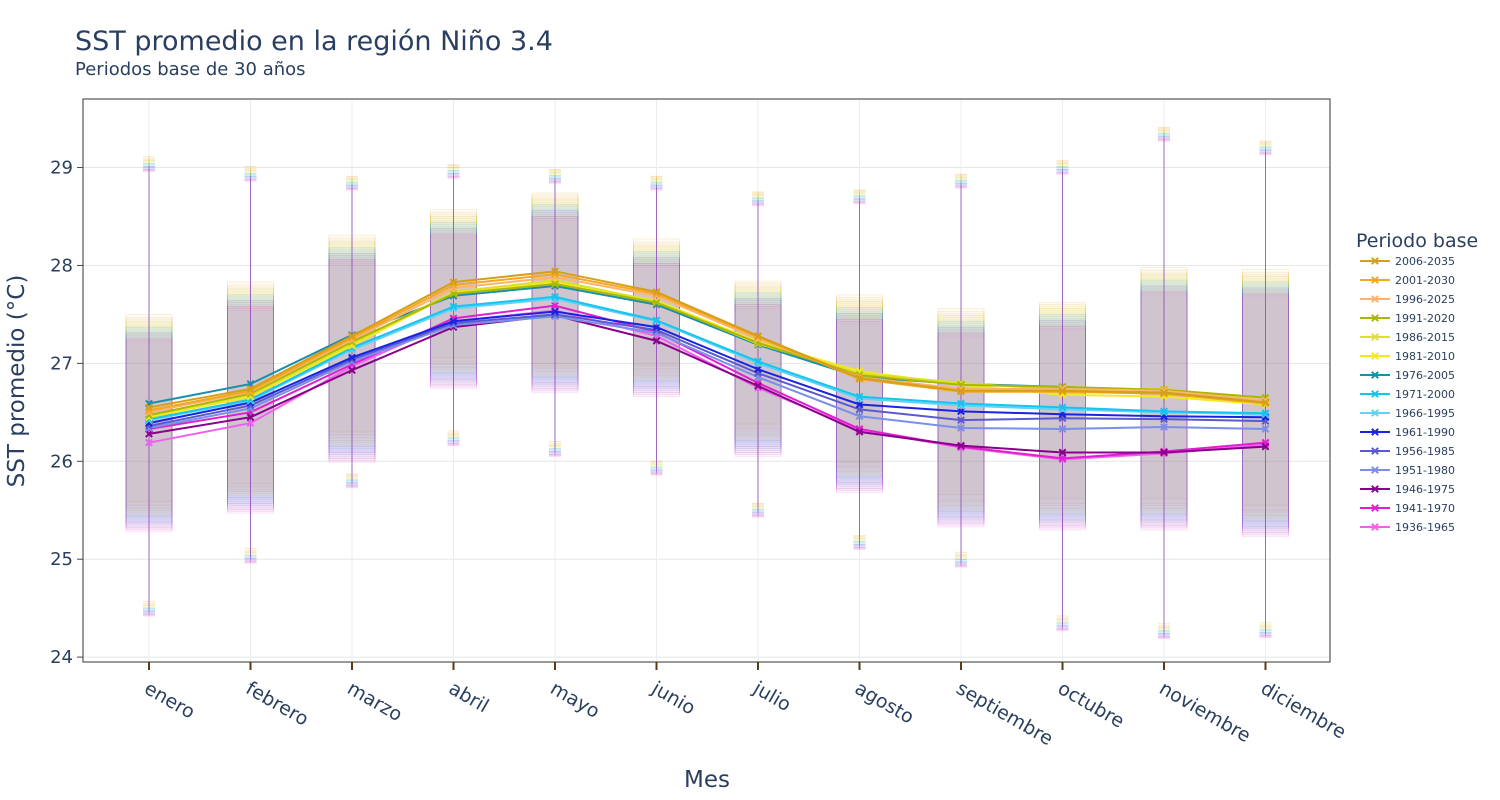  I want to click on series-line-1996-2025, so click(707, 345).